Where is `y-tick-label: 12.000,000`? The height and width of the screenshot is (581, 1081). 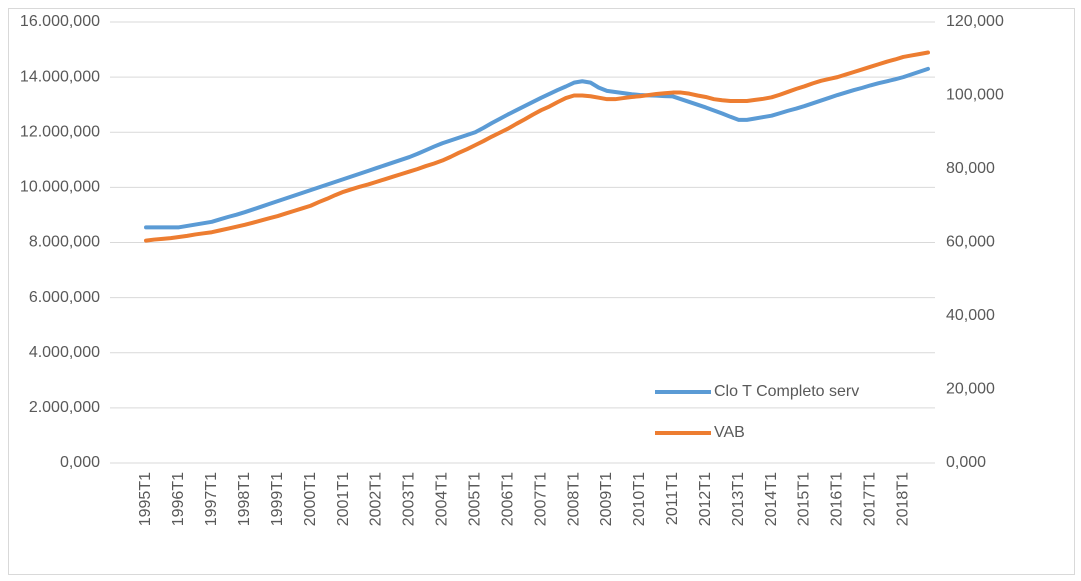 y-tick-label: 12.000,000 is located at coordinates (60, 131).